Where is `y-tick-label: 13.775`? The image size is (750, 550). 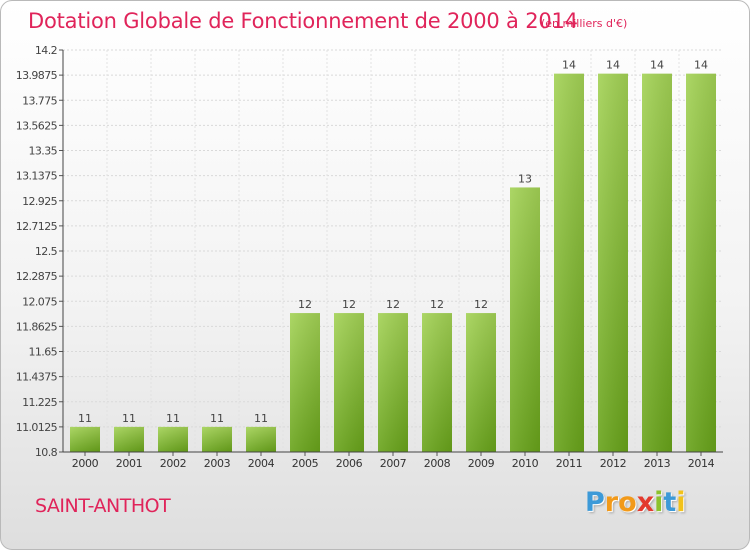
y-tick-label: 13.775 is located at coordinates (39, 100).